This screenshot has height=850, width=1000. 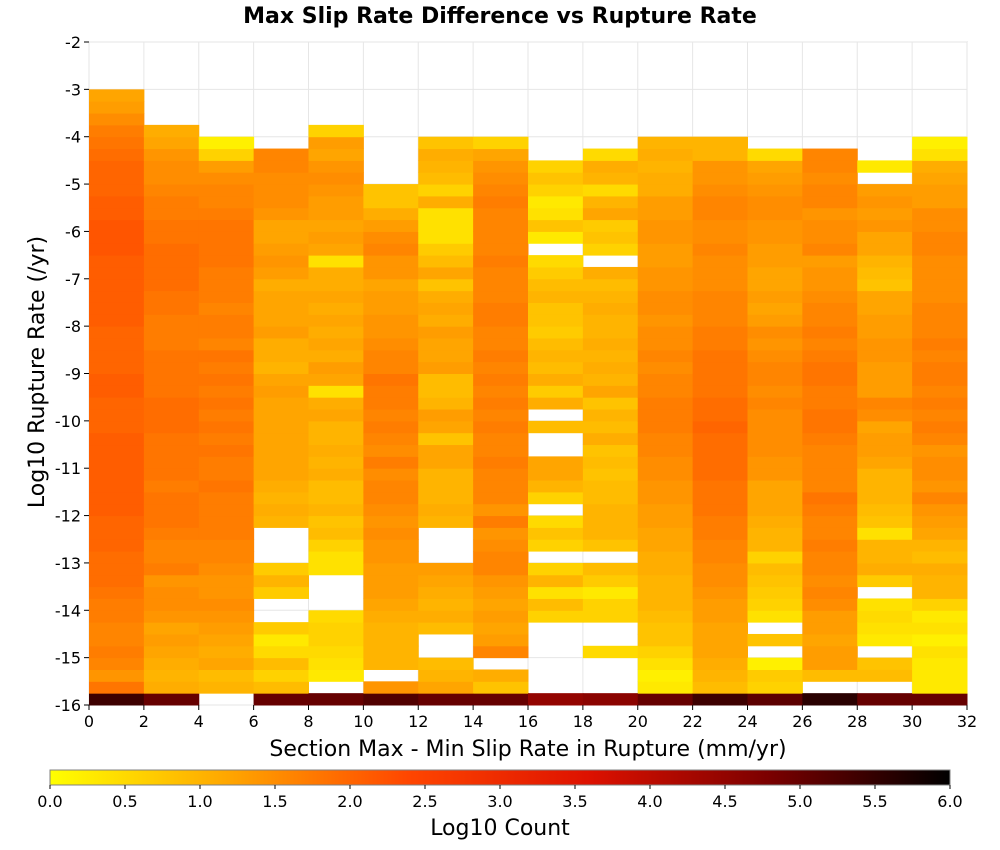 I want to click on colorbar-tick-label: 1.5, so click(x=274, y=801).